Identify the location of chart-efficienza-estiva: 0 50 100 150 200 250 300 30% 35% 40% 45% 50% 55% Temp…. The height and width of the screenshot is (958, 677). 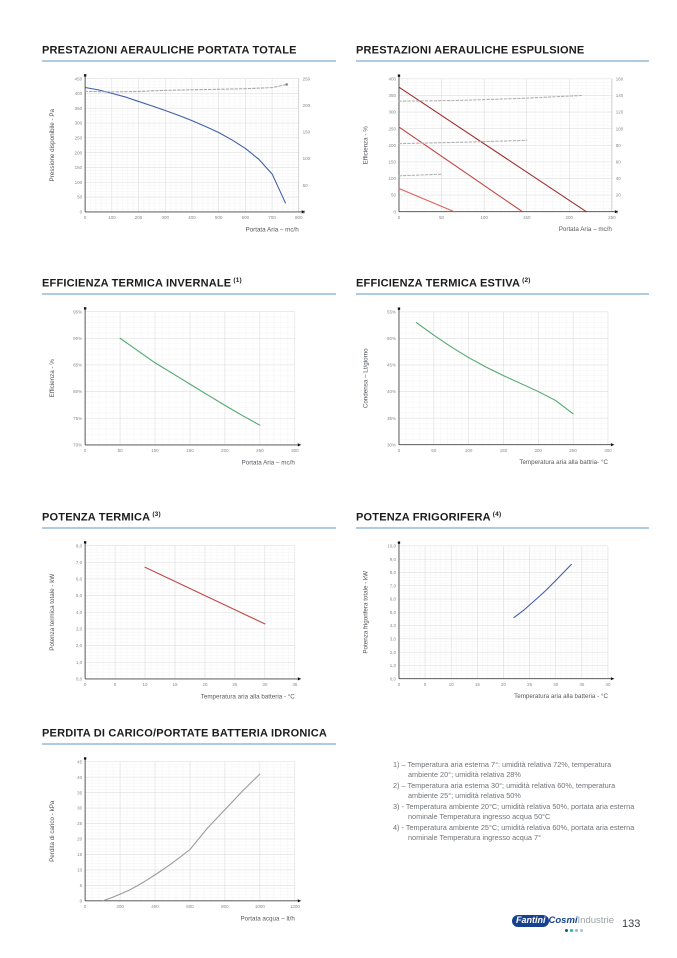
(489, 386).